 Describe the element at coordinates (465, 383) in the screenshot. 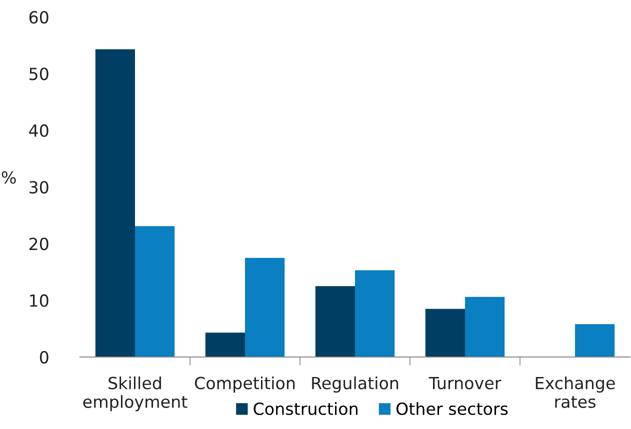

I see `x-tick-label: Turnover` at that location.